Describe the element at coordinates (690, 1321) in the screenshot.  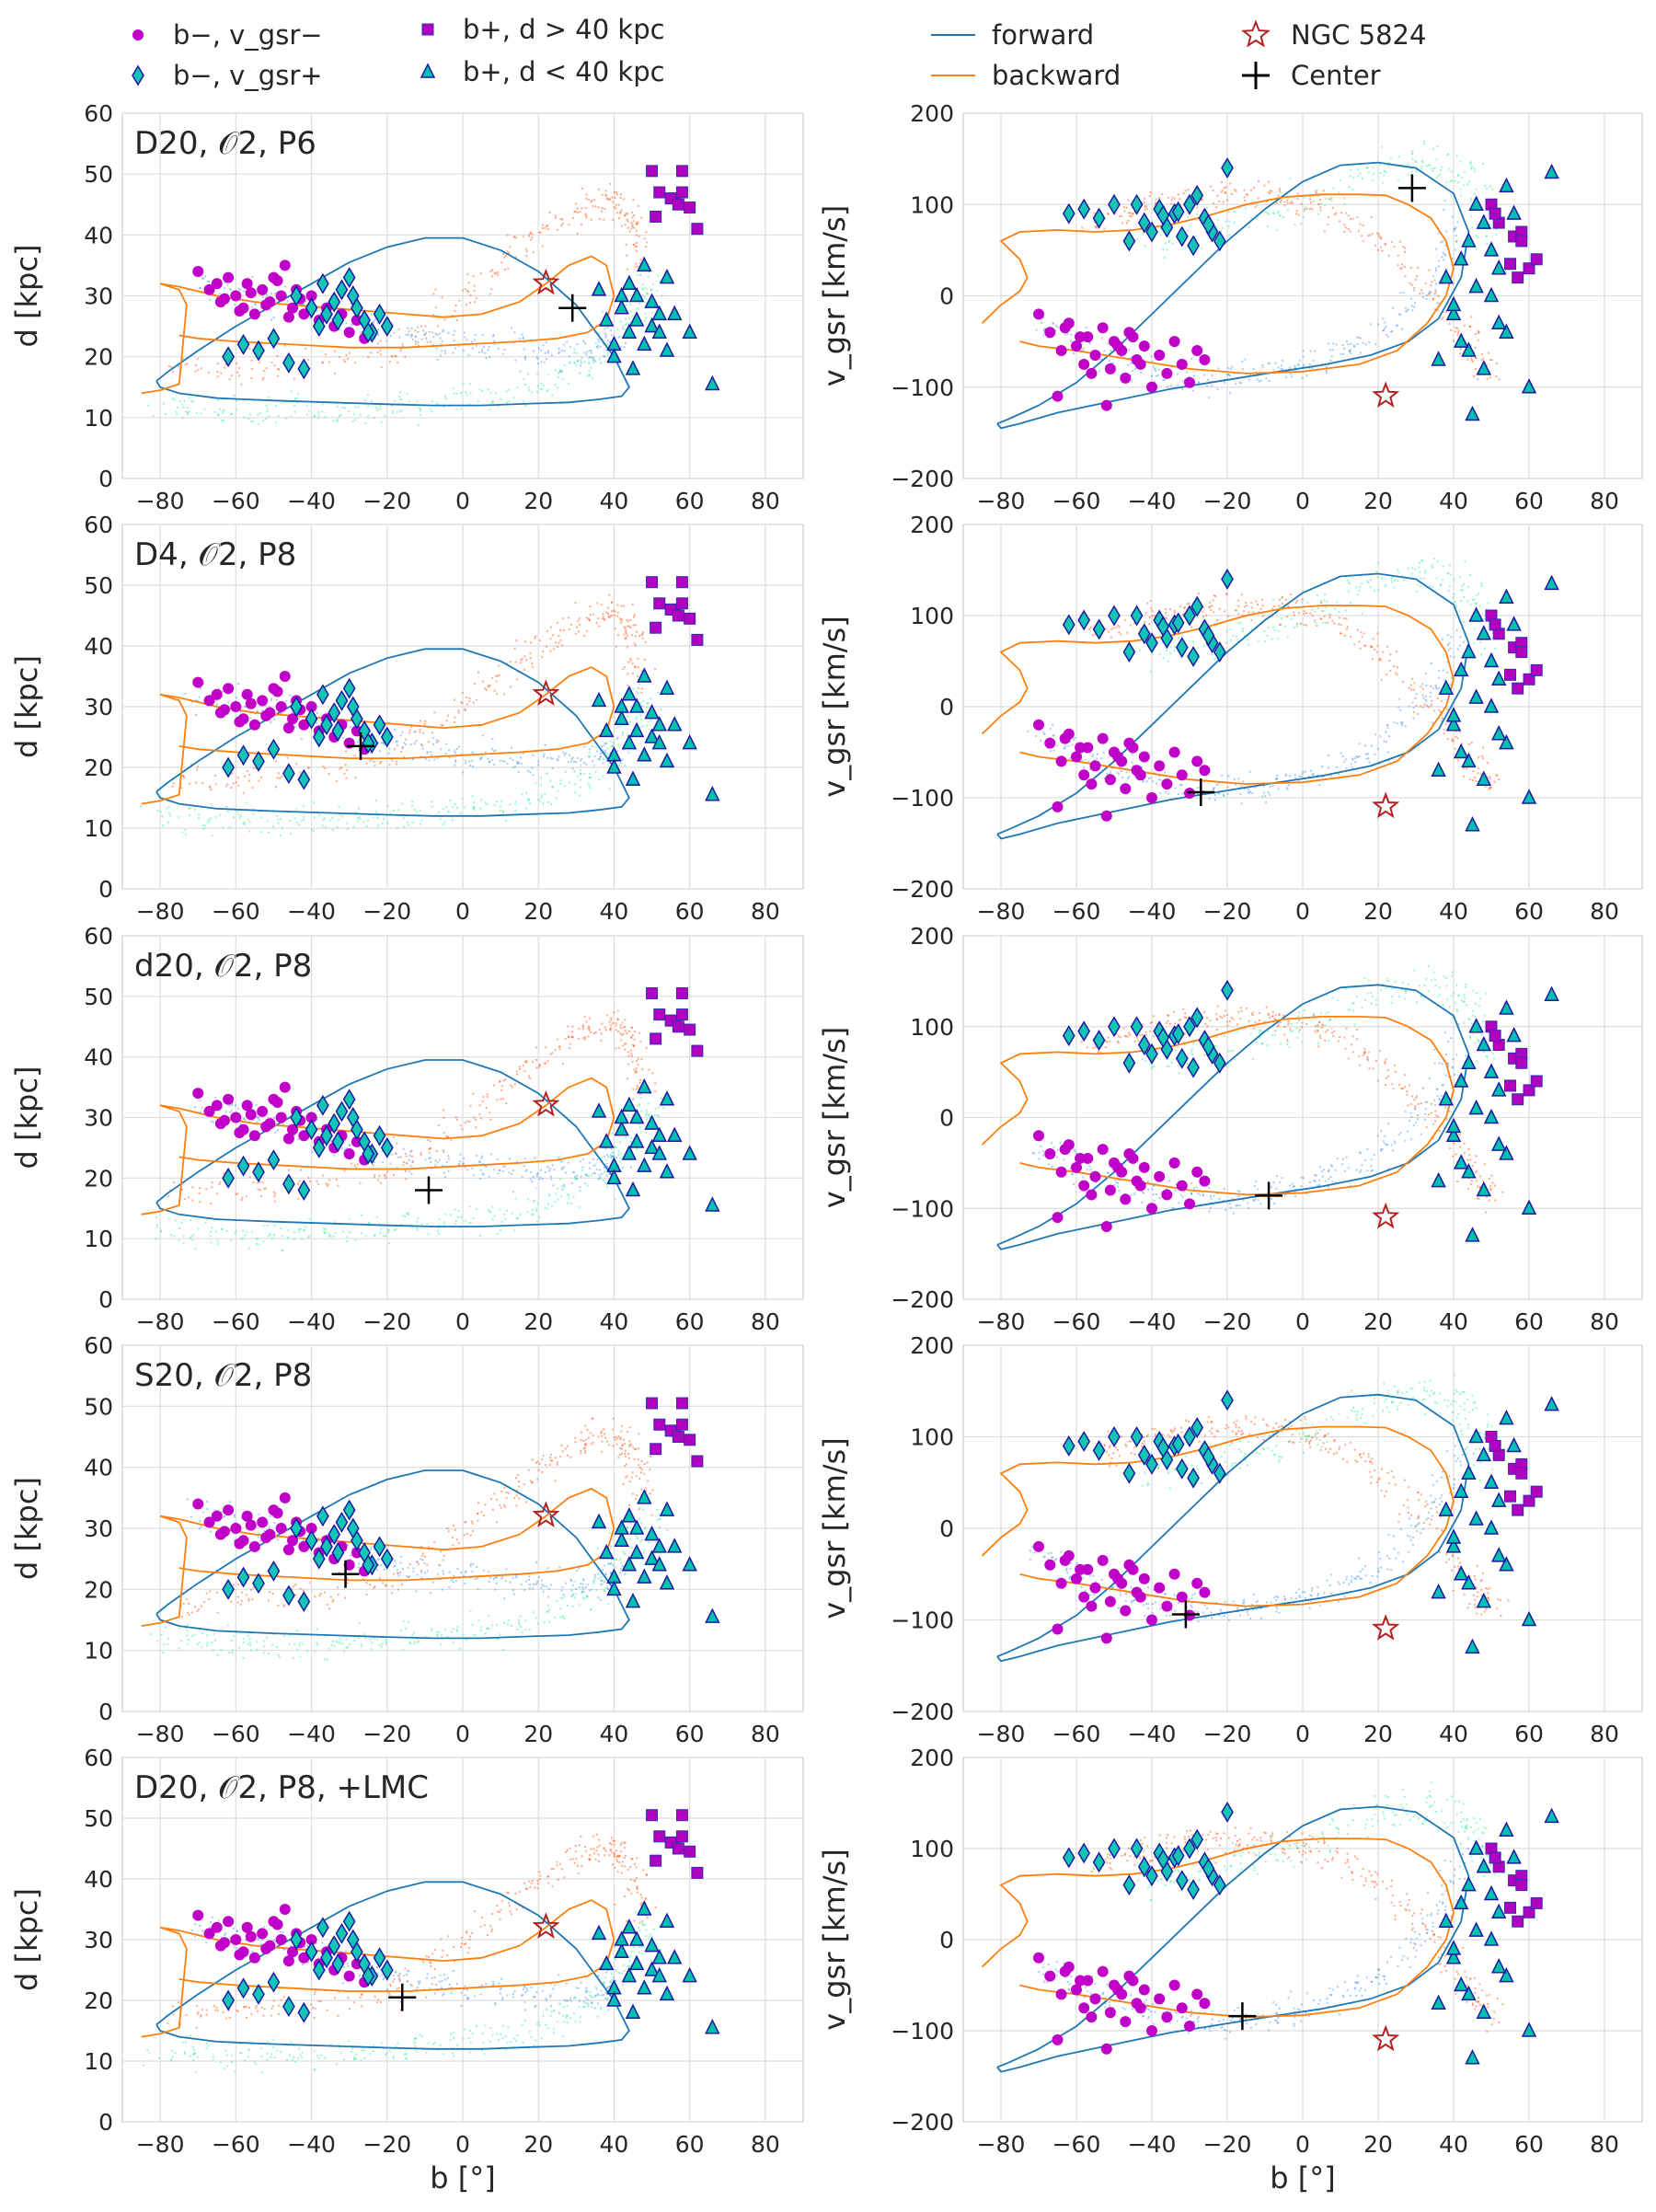
I see `x-tick-label: 60` at that location.